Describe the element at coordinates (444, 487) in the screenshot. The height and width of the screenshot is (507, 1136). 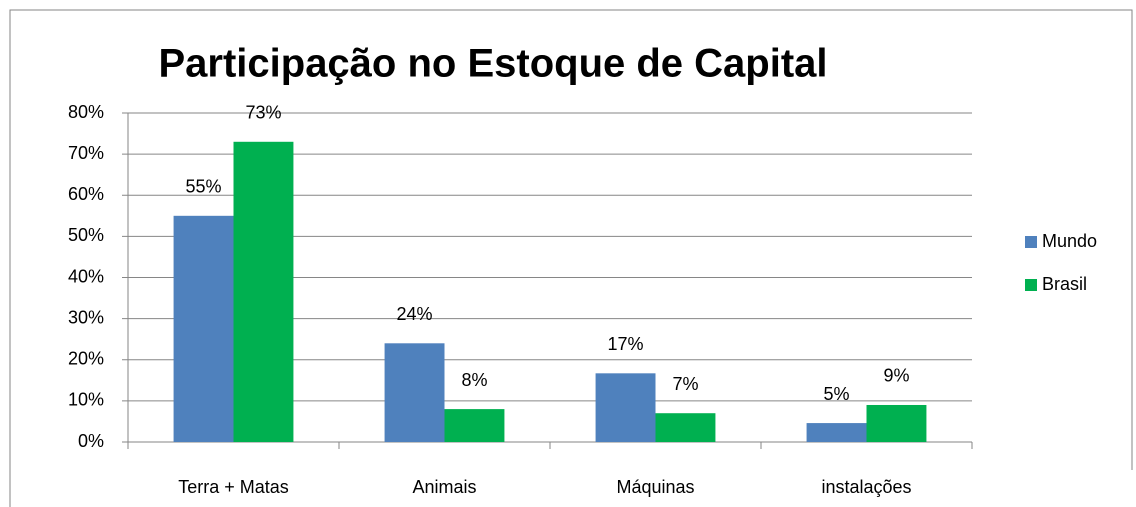
I see `x-tick-label: Animais` at that location.